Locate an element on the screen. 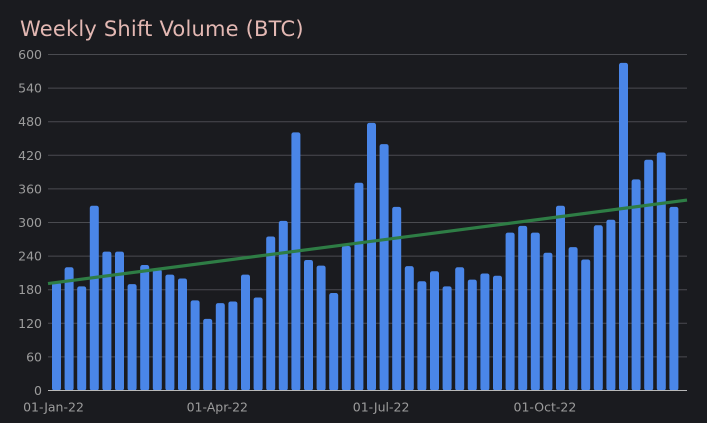 The width and height of the screenshot is (707, 423). y-tick-label: 360 is located at coordinates (30, 188).